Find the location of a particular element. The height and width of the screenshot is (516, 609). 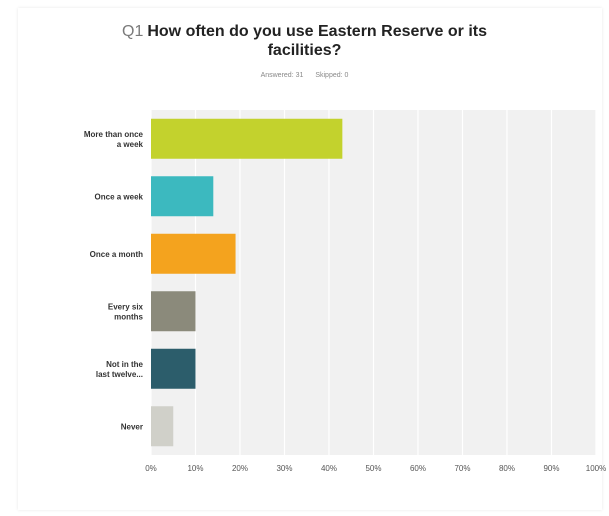

category-label: months is located at coordinates (128, 316).